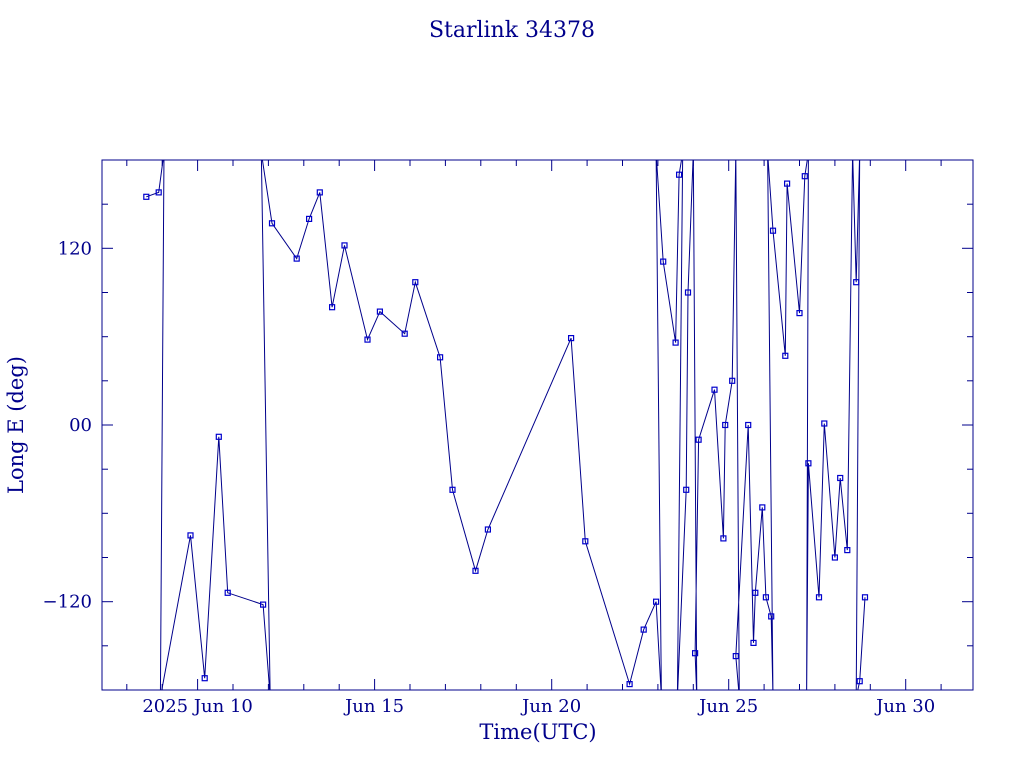  What do you see at coordinates (373, 706) in the screenshot?
I see `x-tick-label: Jun 15` at bounding box center [373, 706].